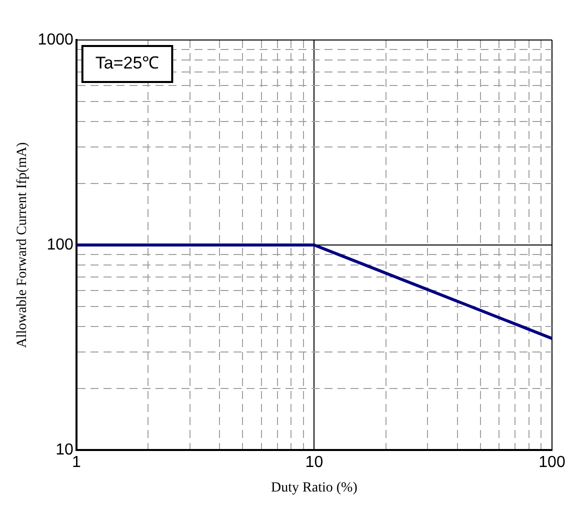 This screenshot has width=588, height=510. I want to click on x-tick-label: 100, so click(552, 463).